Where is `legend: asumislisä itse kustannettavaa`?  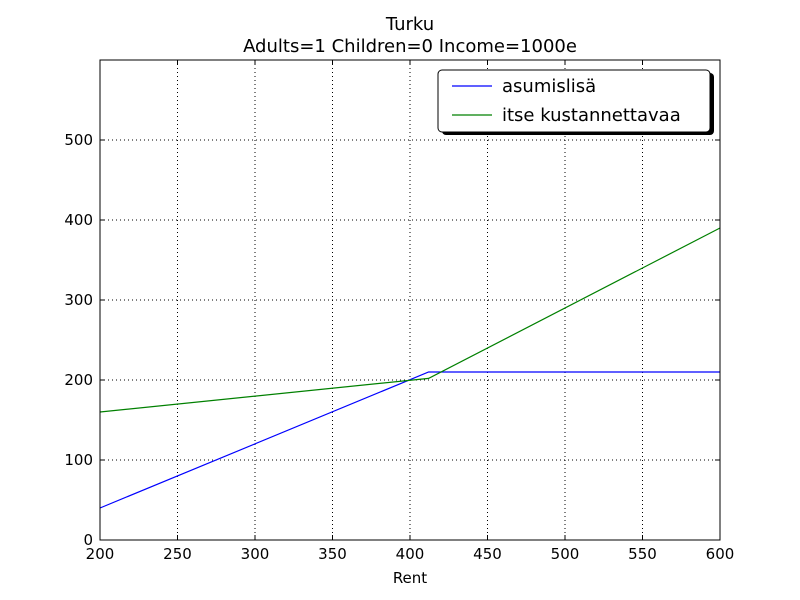 legend: asumislisä itse kustannettavaa is located at coordinates (575, 102).